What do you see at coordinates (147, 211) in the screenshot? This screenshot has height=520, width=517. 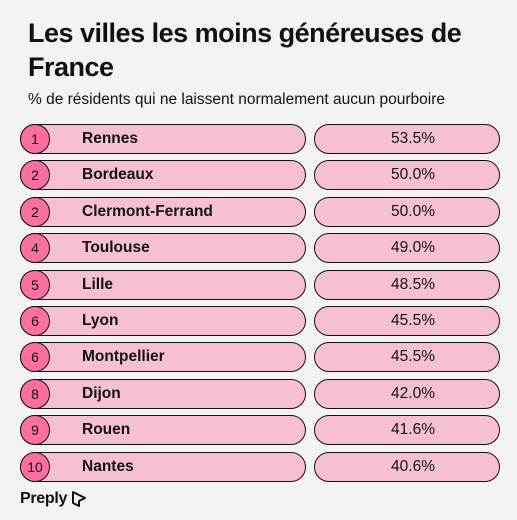 I see `city-name: Clermont-Ferrand` at bounding box center [147, 211].